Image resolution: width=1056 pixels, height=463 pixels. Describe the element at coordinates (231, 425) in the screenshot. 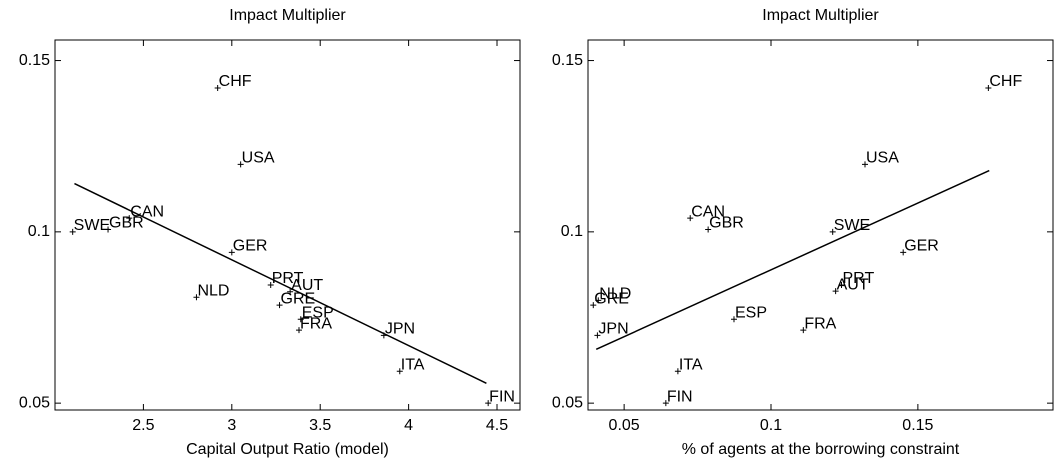

I see `x-tick-label: 3` at that location.